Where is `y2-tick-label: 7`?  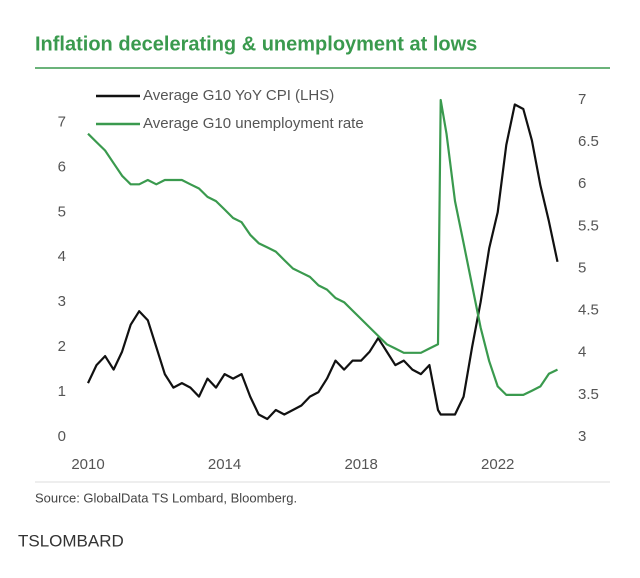 y2-tick-label: 7 is located at coordinates (582, 99).